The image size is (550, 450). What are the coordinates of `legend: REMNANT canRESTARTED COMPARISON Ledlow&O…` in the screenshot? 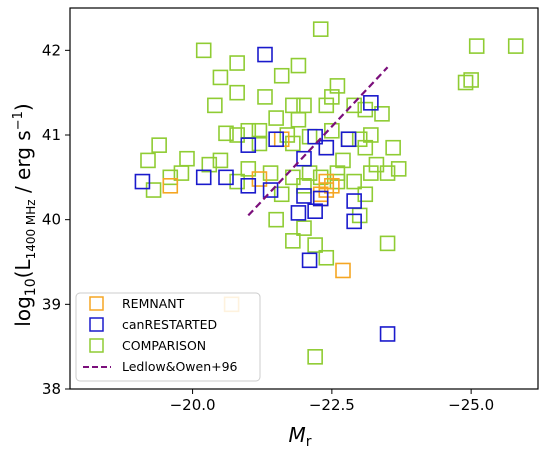 It's located at (168, 337).